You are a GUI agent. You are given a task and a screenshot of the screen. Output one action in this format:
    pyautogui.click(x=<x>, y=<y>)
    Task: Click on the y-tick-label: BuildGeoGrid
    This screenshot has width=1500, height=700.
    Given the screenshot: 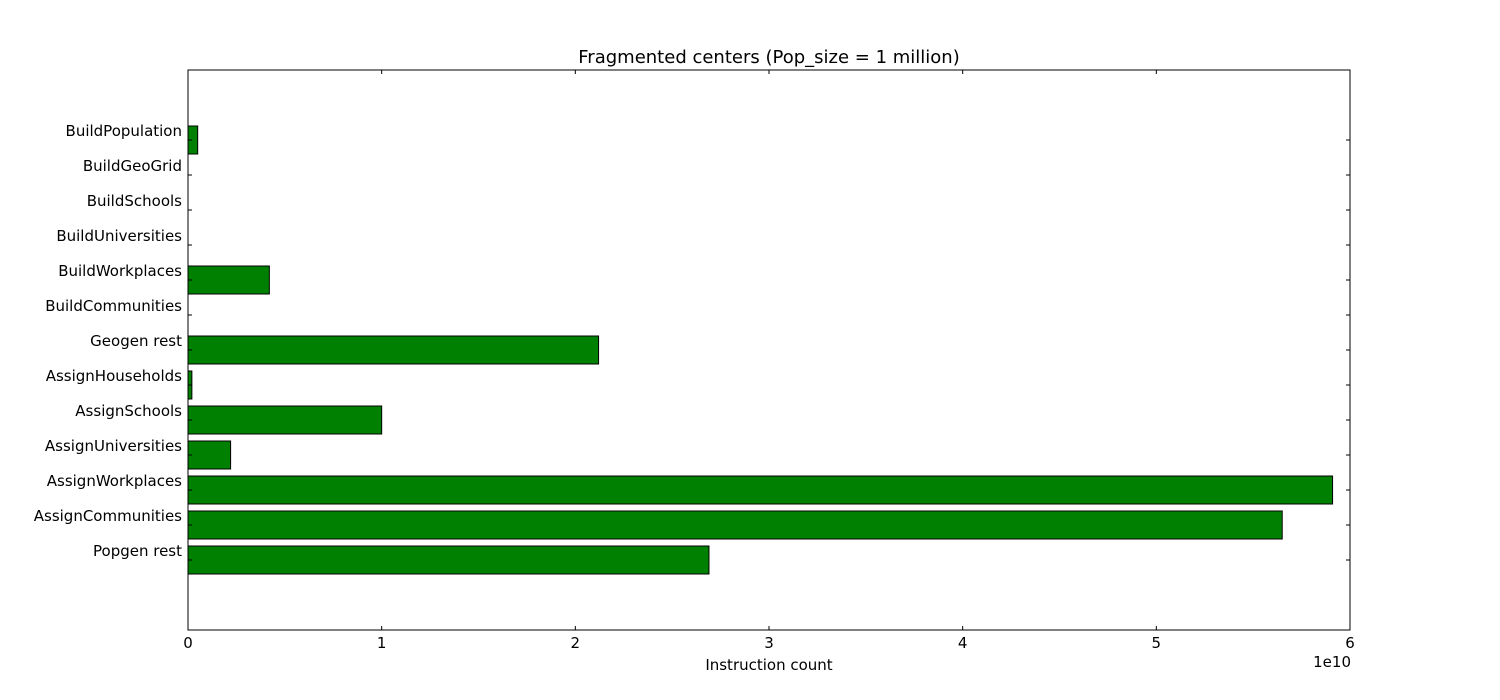 What is the action you would take?
    pyautogui.click(x=132, y=166)
    